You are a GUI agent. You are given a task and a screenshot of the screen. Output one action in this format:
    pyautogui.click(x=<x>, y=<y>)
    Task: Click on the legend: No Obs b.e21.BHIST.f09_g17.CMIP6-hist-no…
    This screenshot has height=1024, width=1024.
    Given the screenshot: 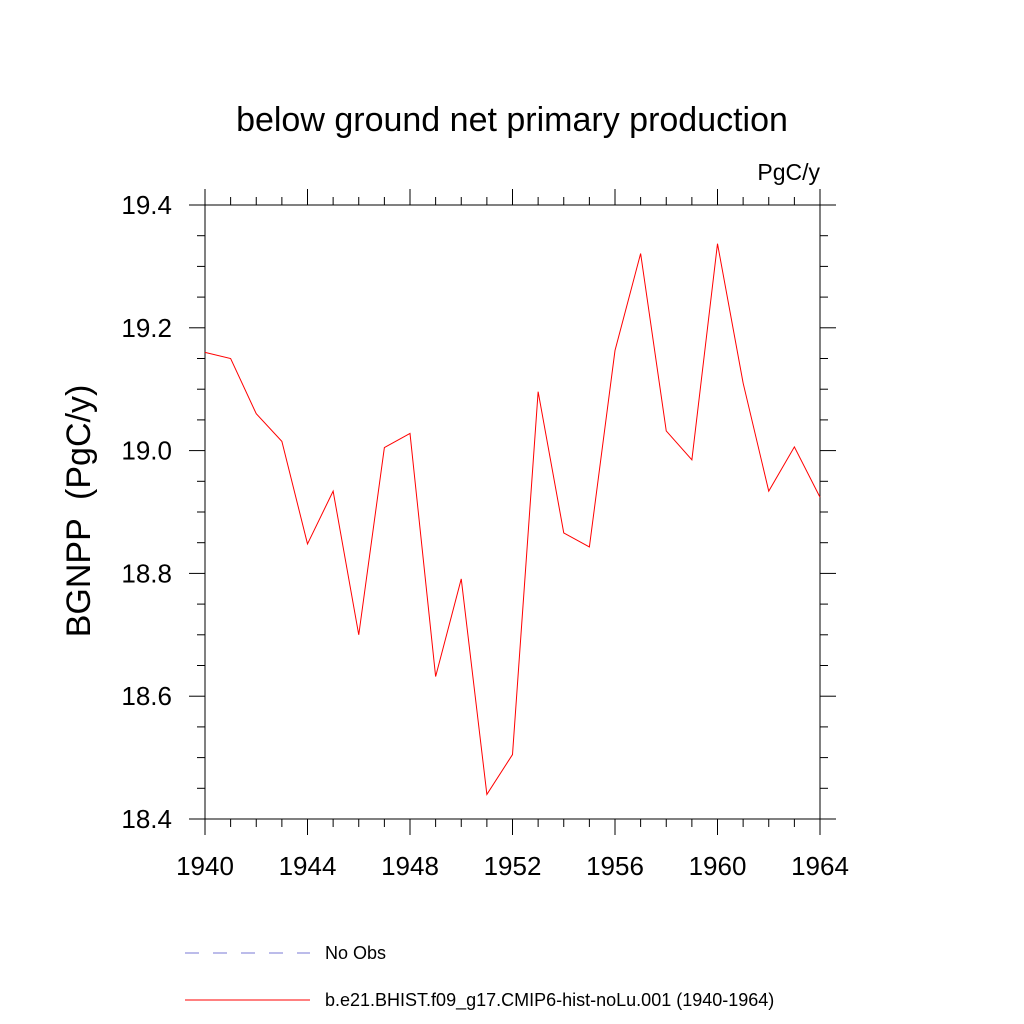 What is the action you would take?
    pyautogui.click(x=479, y=977)
    